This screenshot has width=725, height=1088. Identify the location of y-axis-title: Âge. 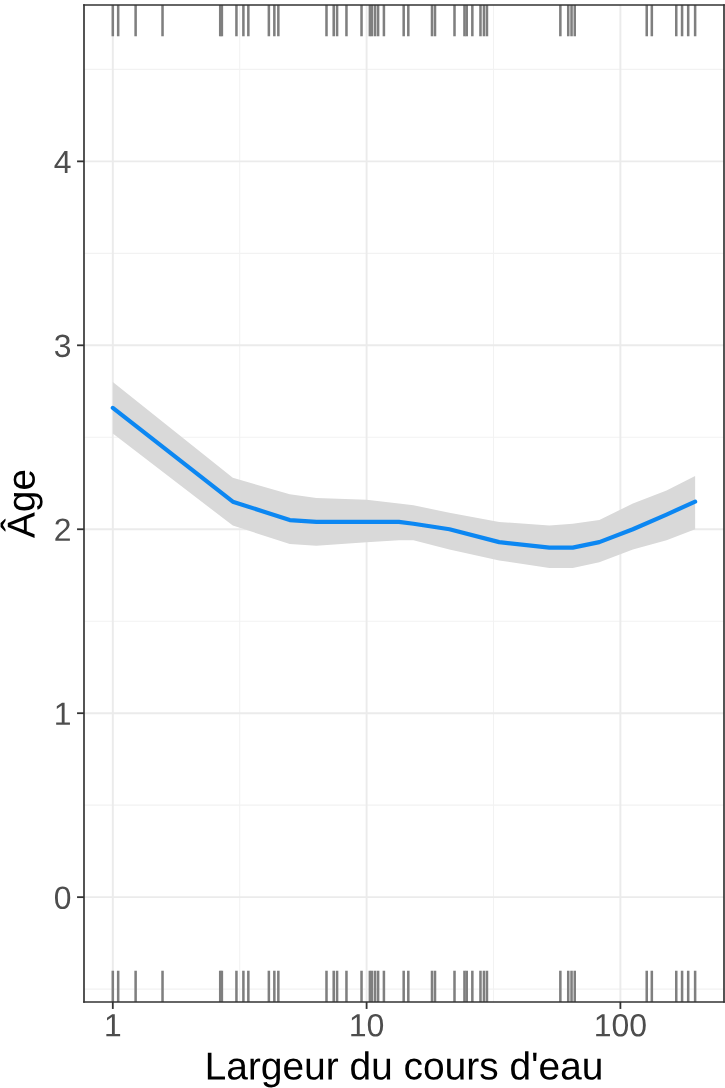
(21, 504).